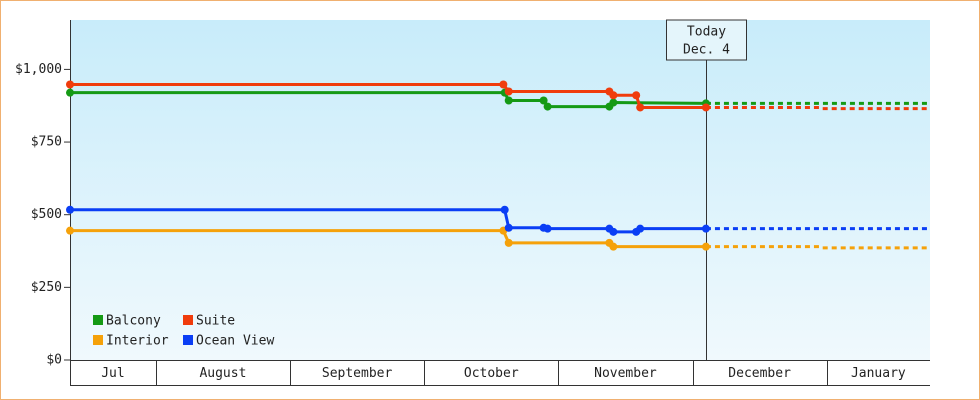 This screenshot has height=400, width=980. Describe the element at coordinates (759, 373) in the screenshot. I see `x-tick-label: December` at that location.